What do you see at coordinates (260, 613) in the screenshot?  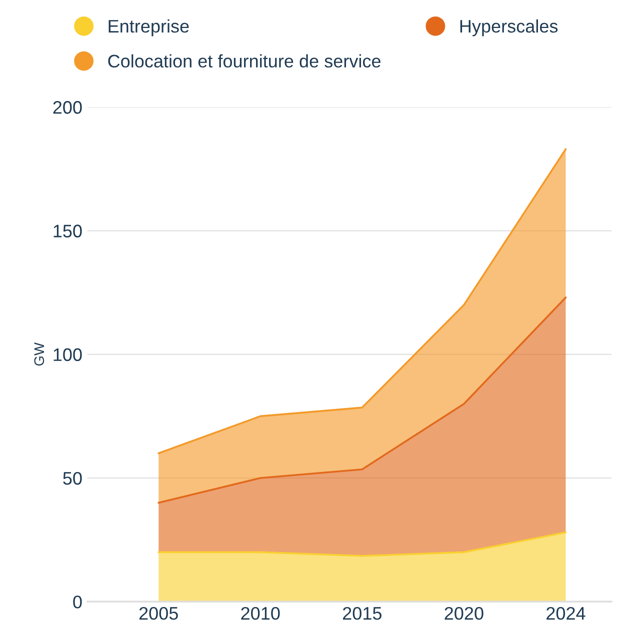 I see `x-tick-label: 2010` at bounding box center [260, 613].